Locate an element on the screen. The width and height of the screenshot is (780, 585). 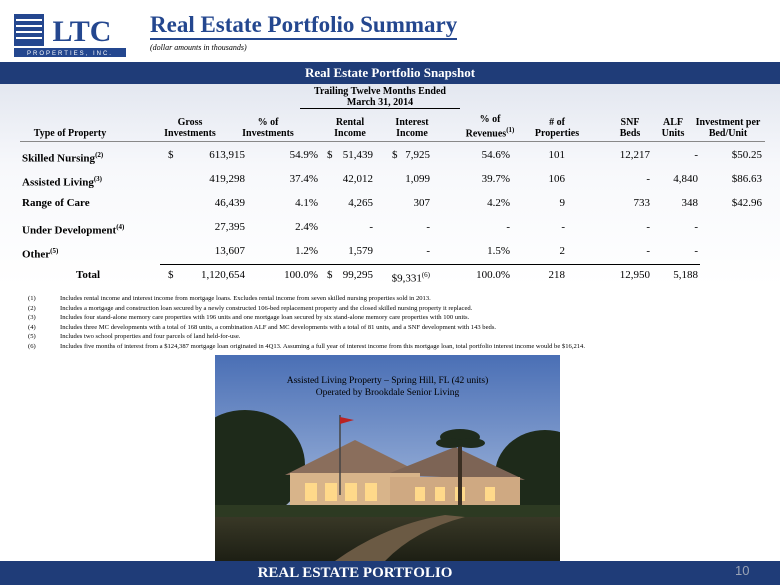
column-header: Rental Income is located at coordinates (350, 128).